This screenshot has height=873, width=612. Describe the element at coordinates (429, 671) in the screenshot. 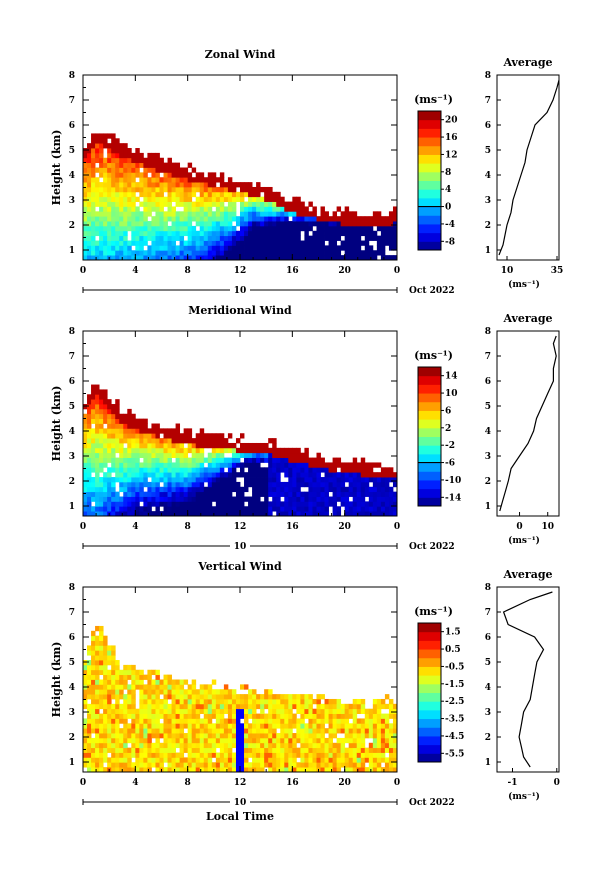

I see `colorbar-swatch` at that location.